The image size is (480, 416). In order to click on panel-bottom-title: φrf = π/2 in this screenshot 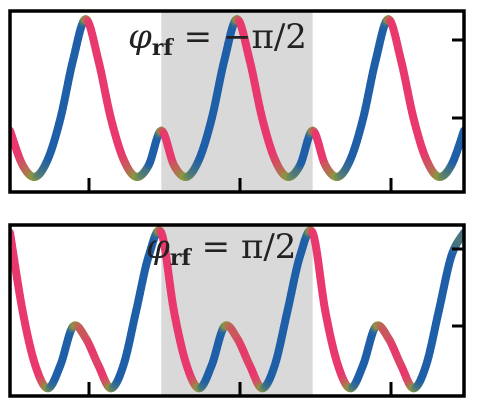, I will do `click(221, 249)`.